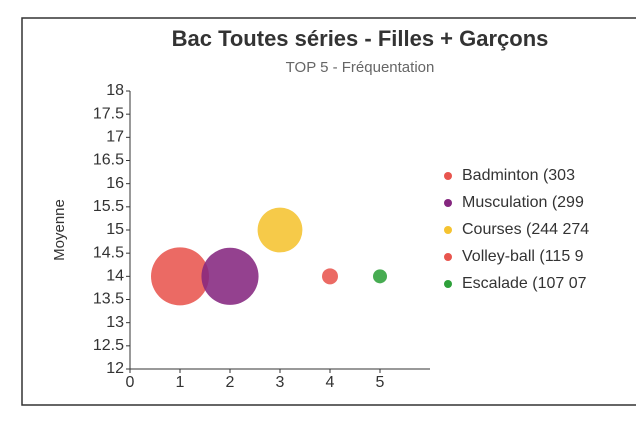  Describe the element at coordinates (524, 283) in the screenshot. I see `legend-label: Escalade (107 07` at that location.